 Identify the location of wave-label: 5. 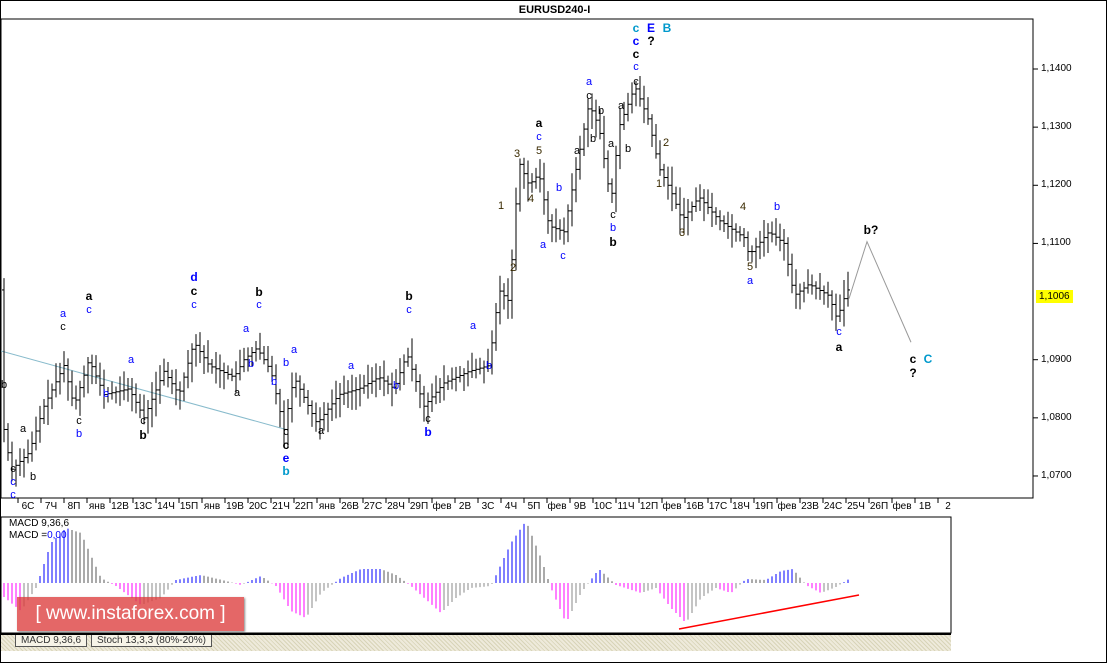
(750, 267).